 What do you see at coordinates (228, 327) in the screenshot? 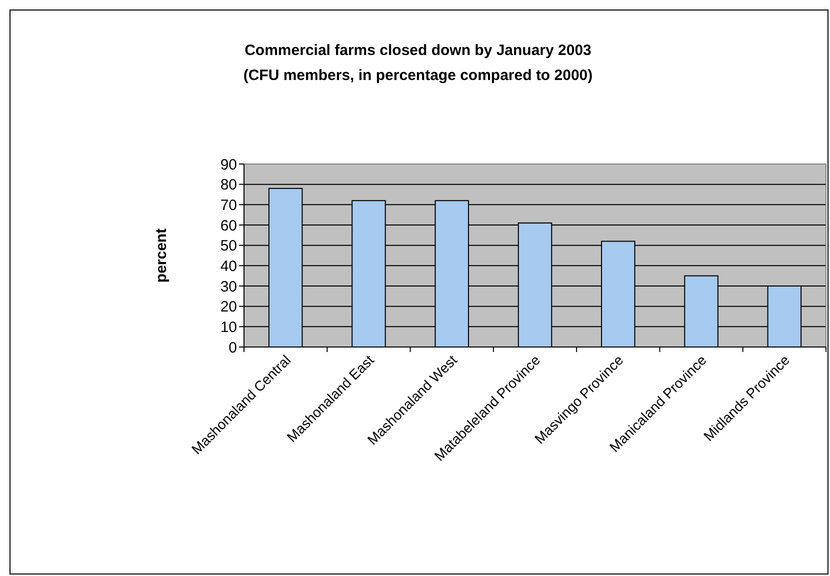
I see `y-tick-label: 10` at bounding box center [228, 327].